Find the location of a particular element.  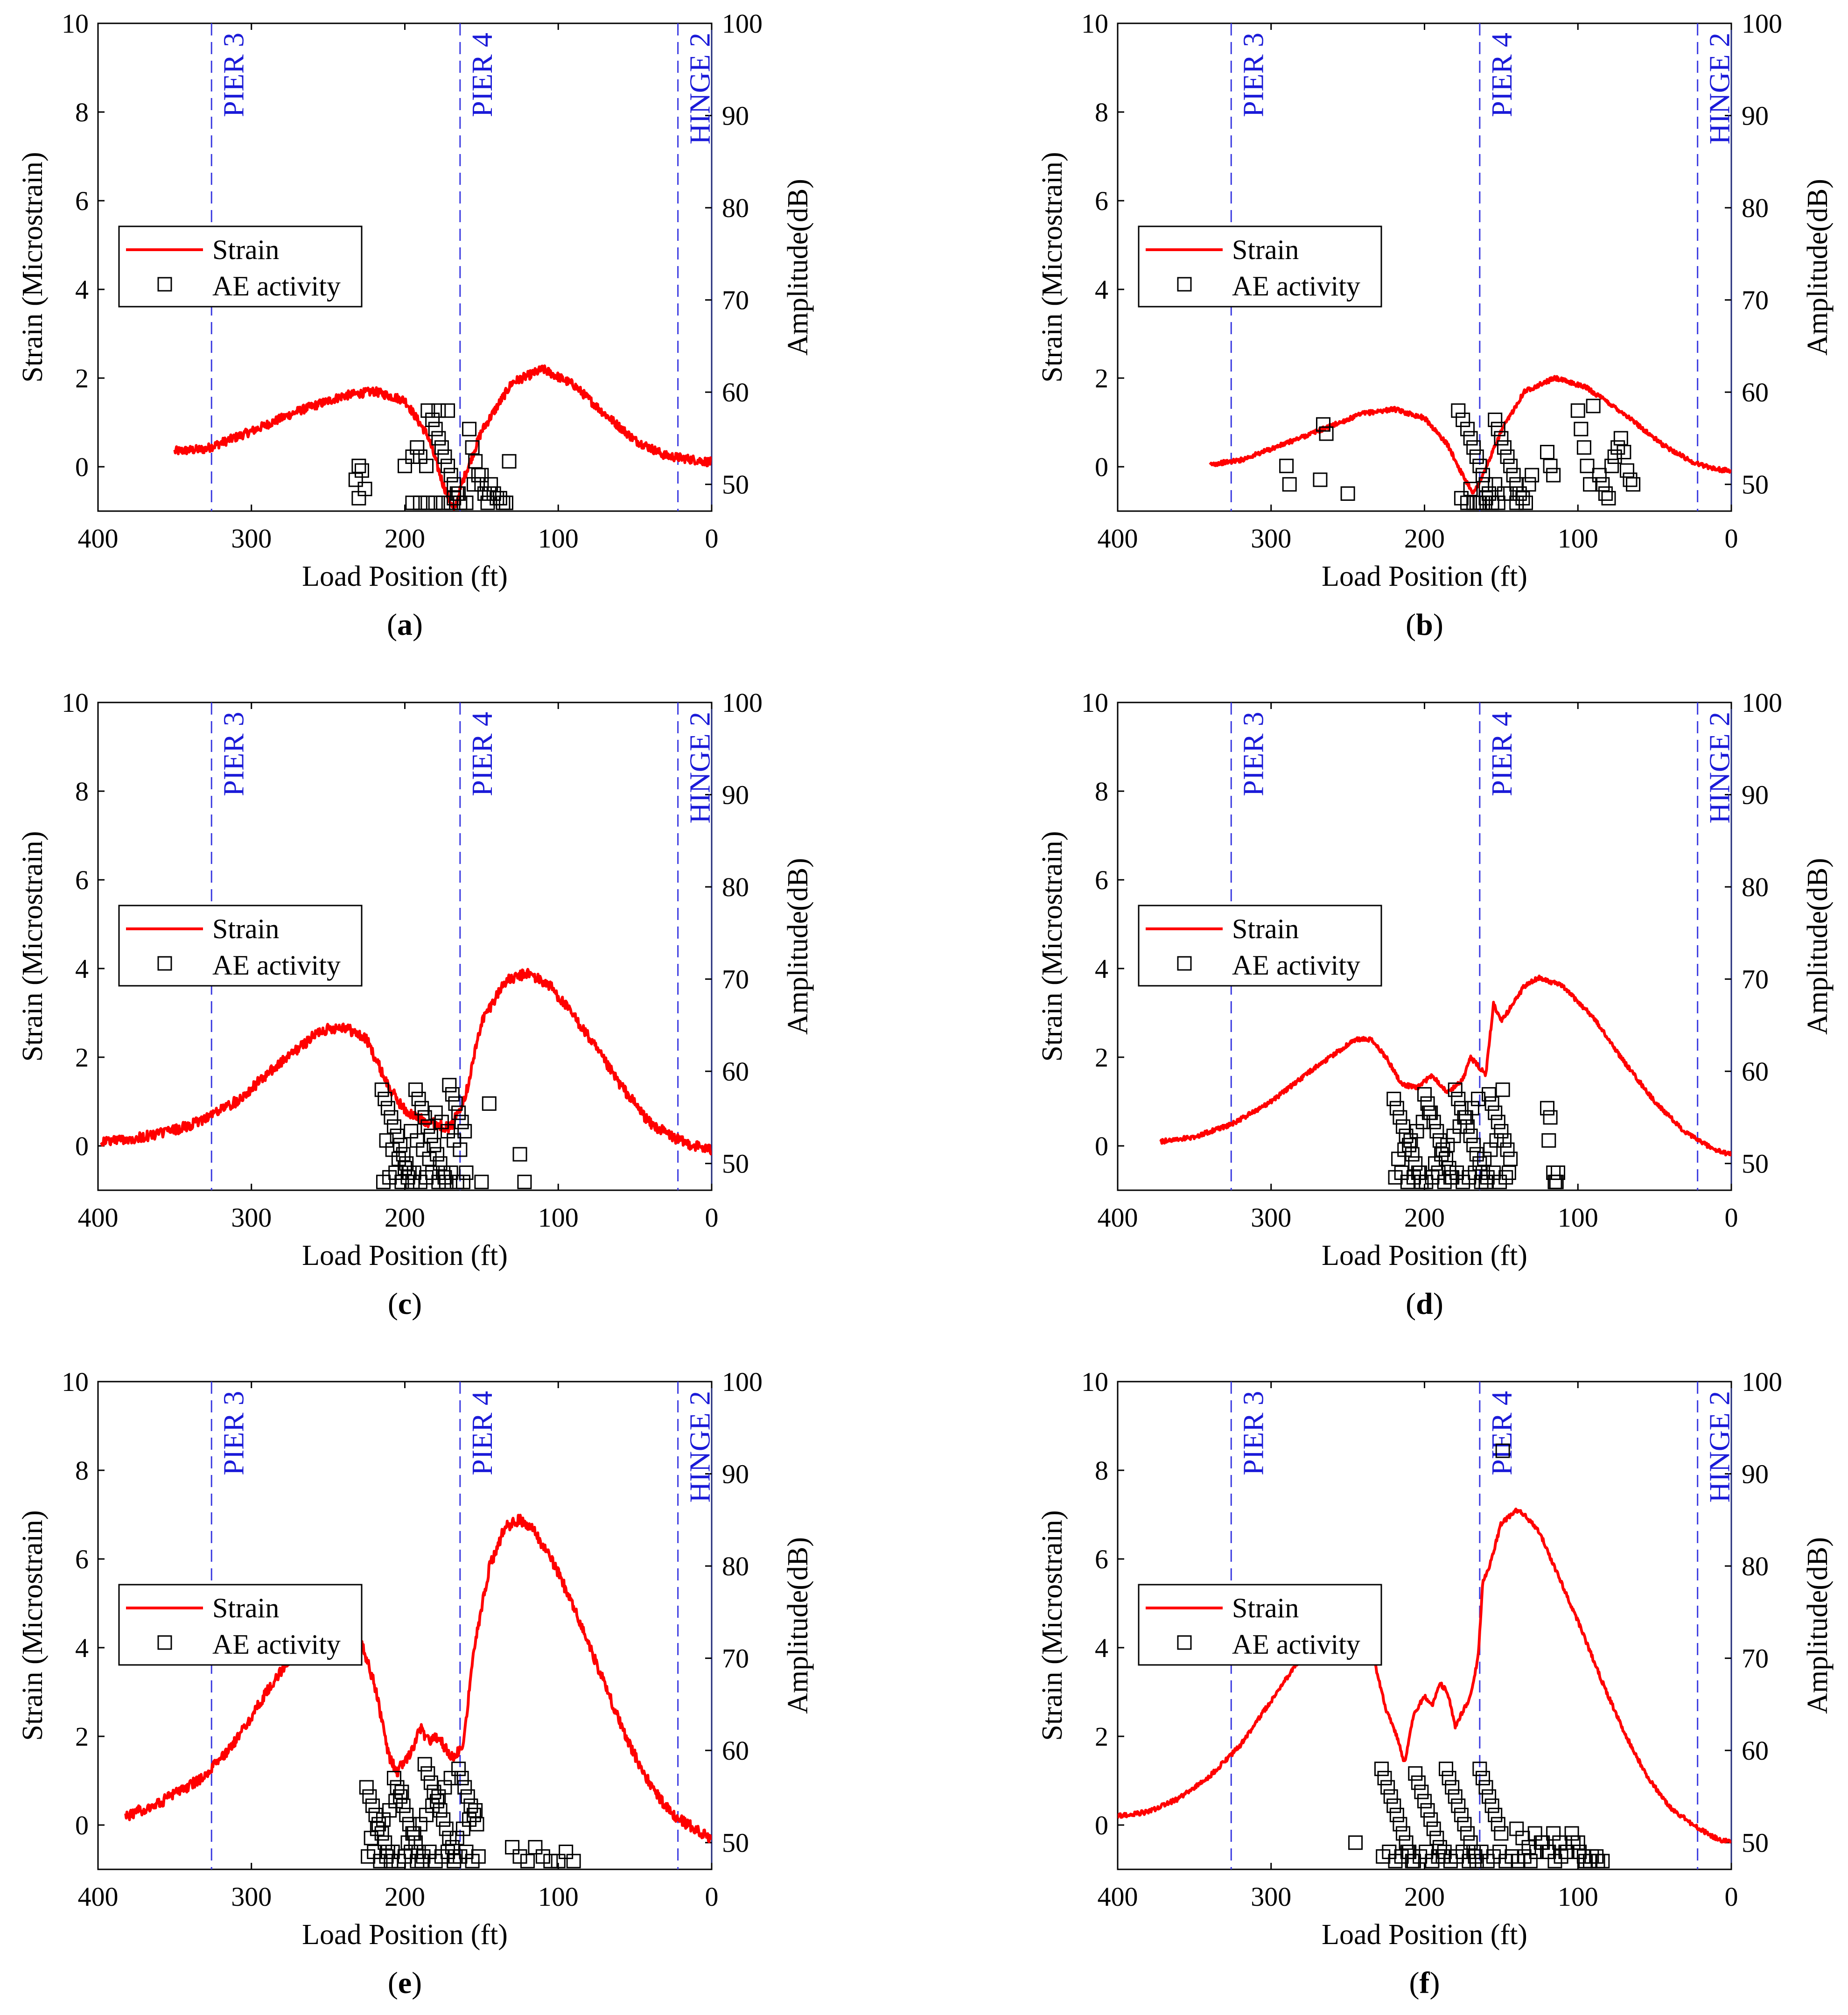

y-tick-label: 2 is located at coordinates (82, 1057).